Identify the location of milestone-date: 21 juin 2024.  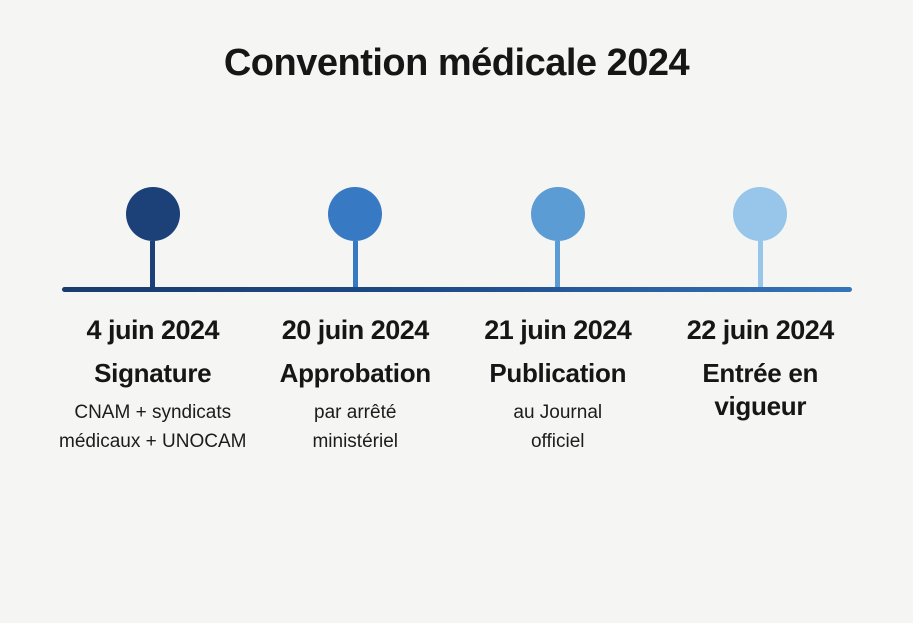
(558, 330).